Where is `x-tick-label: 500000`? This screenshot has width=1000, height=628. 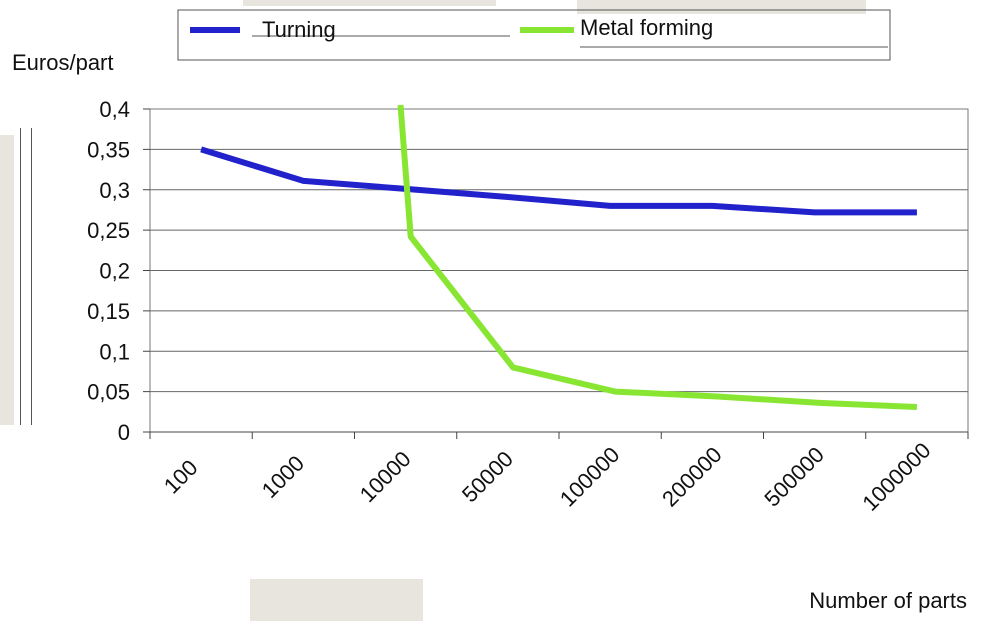 x-tick-label: 500000 is located at coordinates (794, 477).